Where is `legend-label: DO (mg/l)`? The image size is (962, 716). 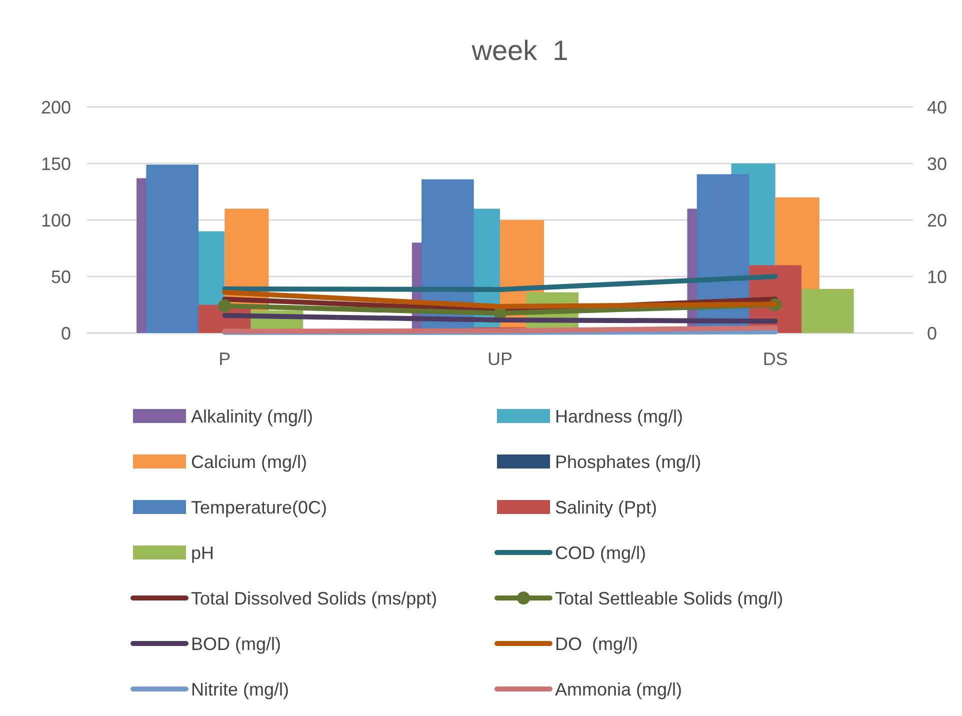 legend-label: DO (mg/l) is located at coordinates (596, 644).